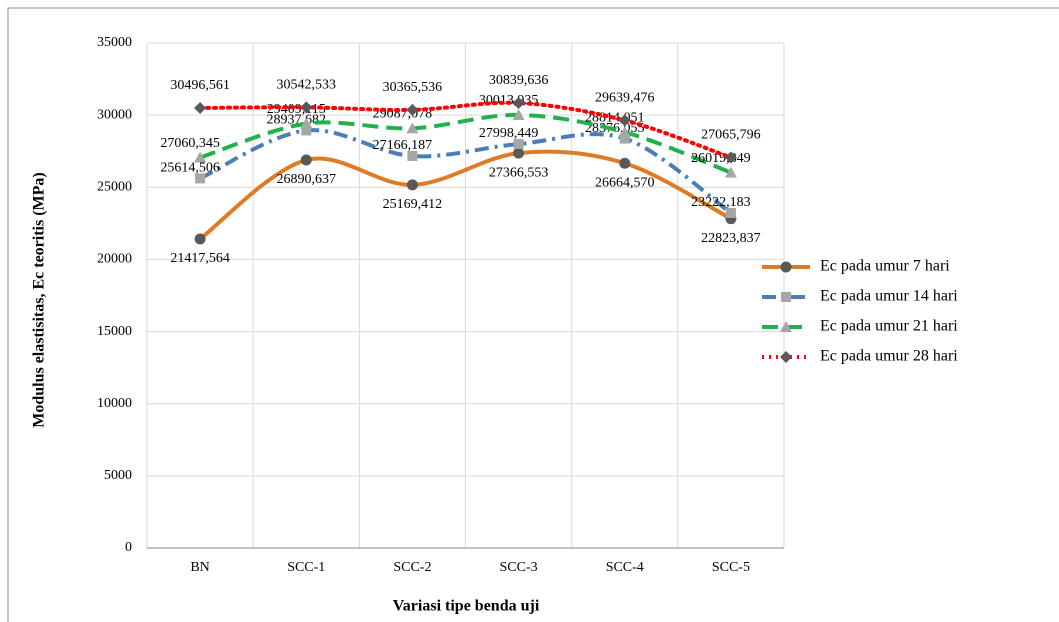 The width and height of the screenshot is (1059, 622). Describe the element at coordinates (114, 114) in the screenshot. I see `y-tick-label: 30000` at that location.